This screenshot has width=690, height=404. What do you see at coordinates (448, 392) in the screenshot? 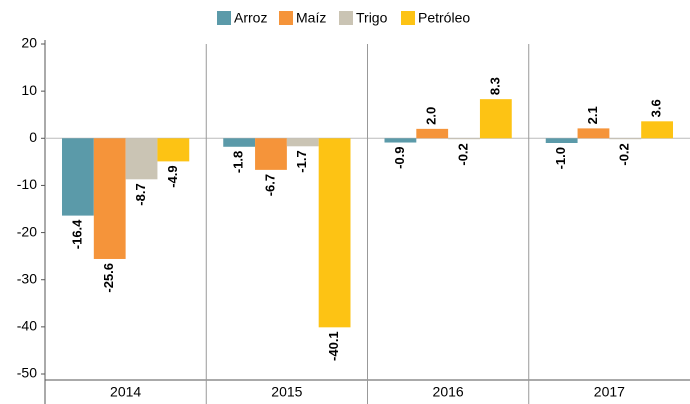
I see `x-tick-label: 2016` at bounding box center [448, 392].